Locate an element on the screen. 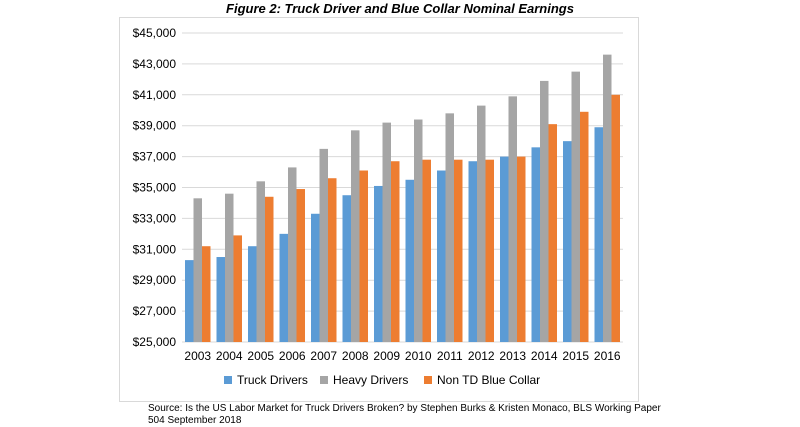 This screenshot has height=427, width=800. x-tick-label: 2009 is located at coordinates (386, 356).